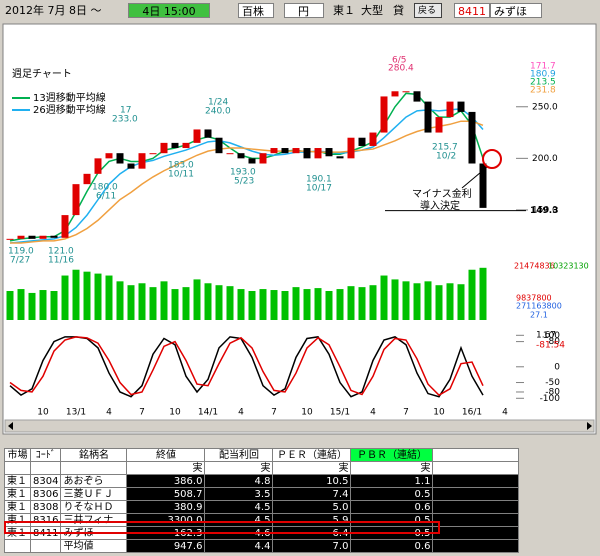  What do you see at coordinates (401, 69) in the screenshot?
I see `annotation: 280.4` at bounding box center [401, 69].